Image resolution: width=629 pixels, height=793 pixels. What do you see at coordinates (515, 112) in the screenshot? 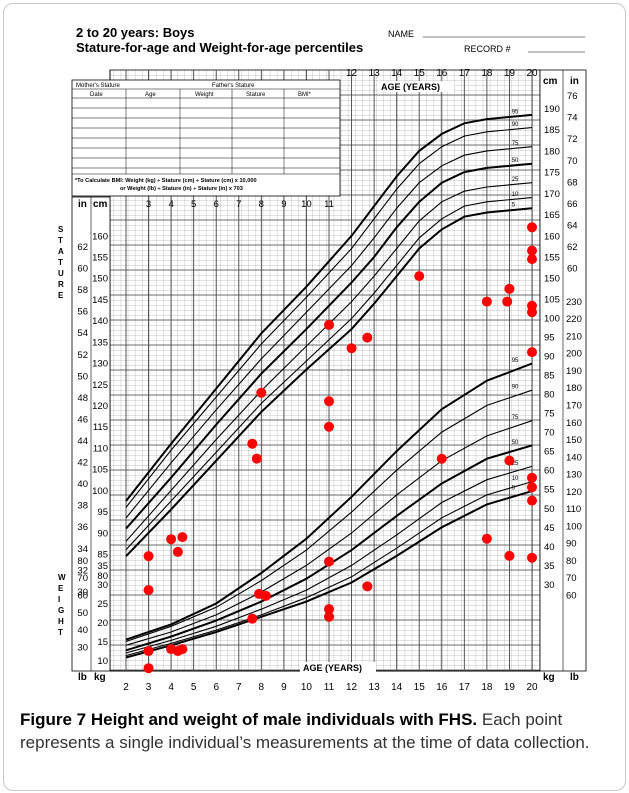
I see `stature-curve-label: 95` at bounding box center [515, 112].